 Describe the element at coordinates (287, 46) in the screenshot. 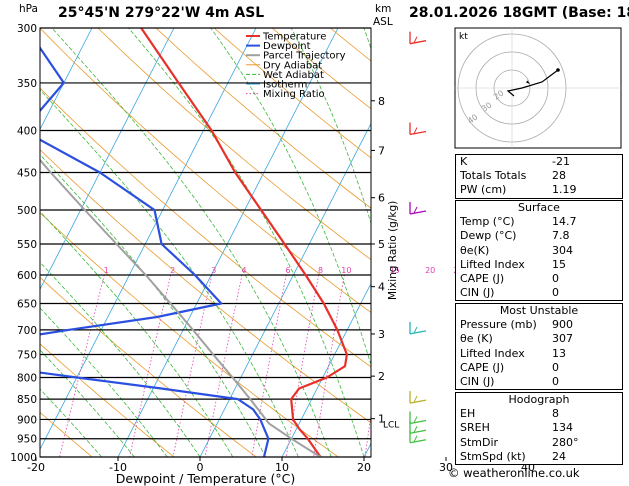

I see `legend-label: Dewpoint` at that location.